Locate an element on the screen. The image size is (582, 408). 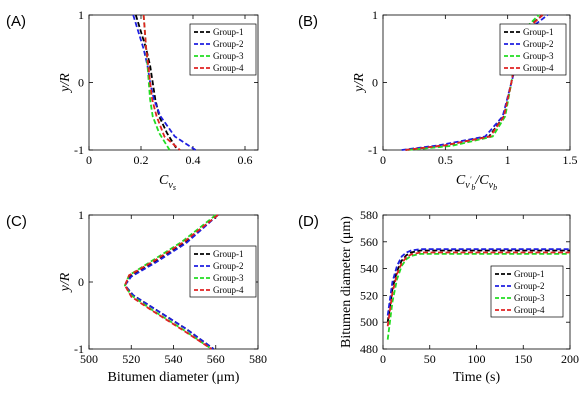
x-tick-label: 560 is located at coordinates (216, 359).